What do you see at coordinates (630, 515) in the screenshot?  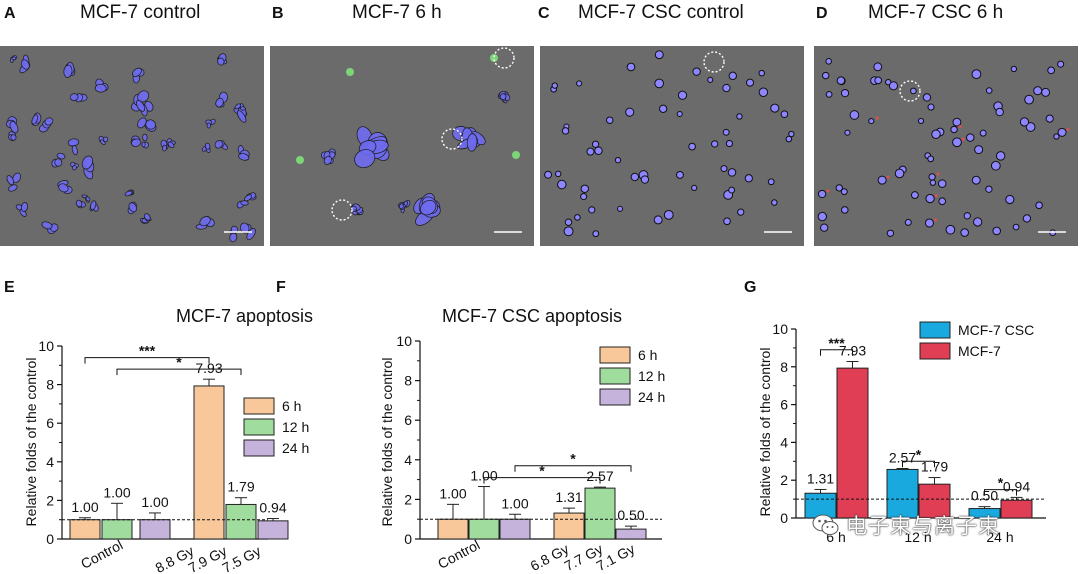 I see `data-label: 0.50` at bounding box center [630, 515].